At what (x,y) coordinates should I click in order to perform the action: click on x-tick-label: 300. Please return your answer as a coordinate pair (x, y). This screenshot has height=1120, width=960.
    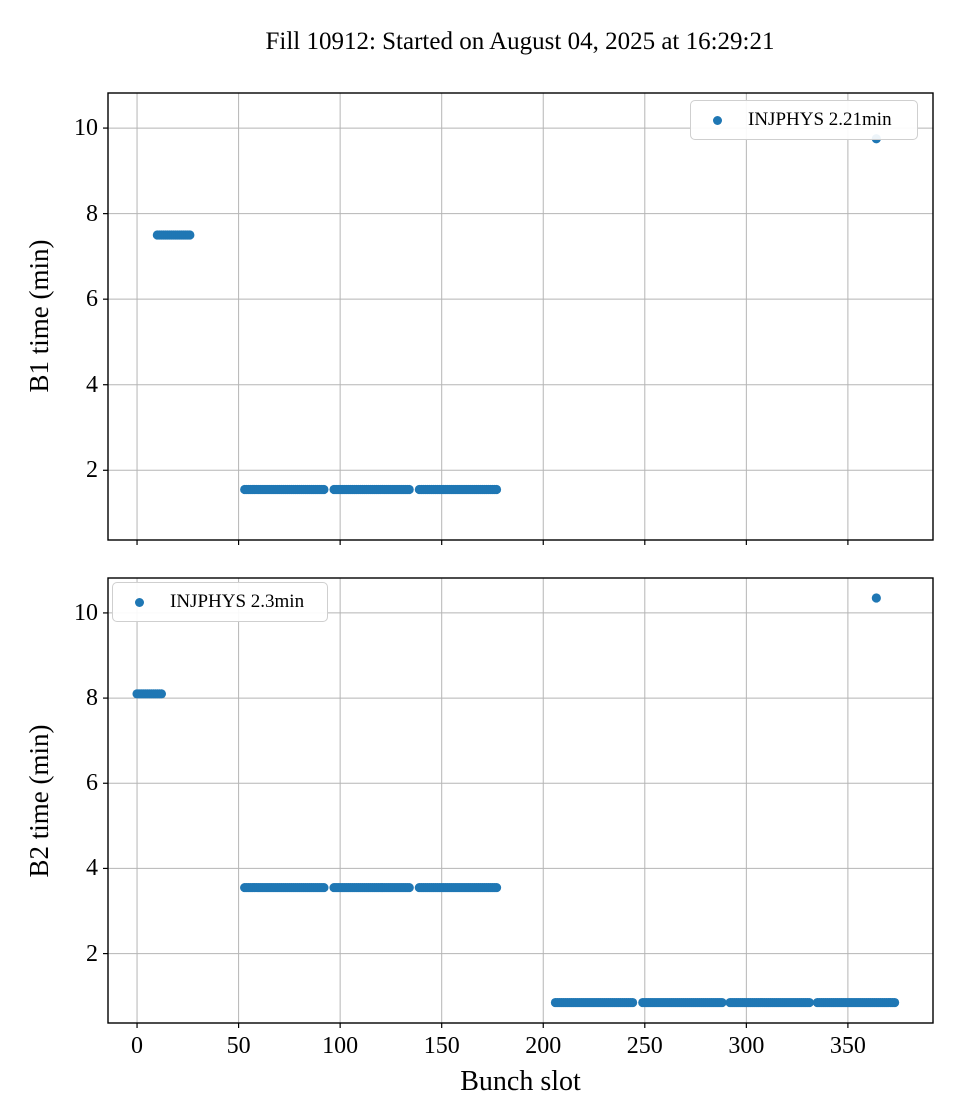
    Looking at the image, I should click on (746, 1046).